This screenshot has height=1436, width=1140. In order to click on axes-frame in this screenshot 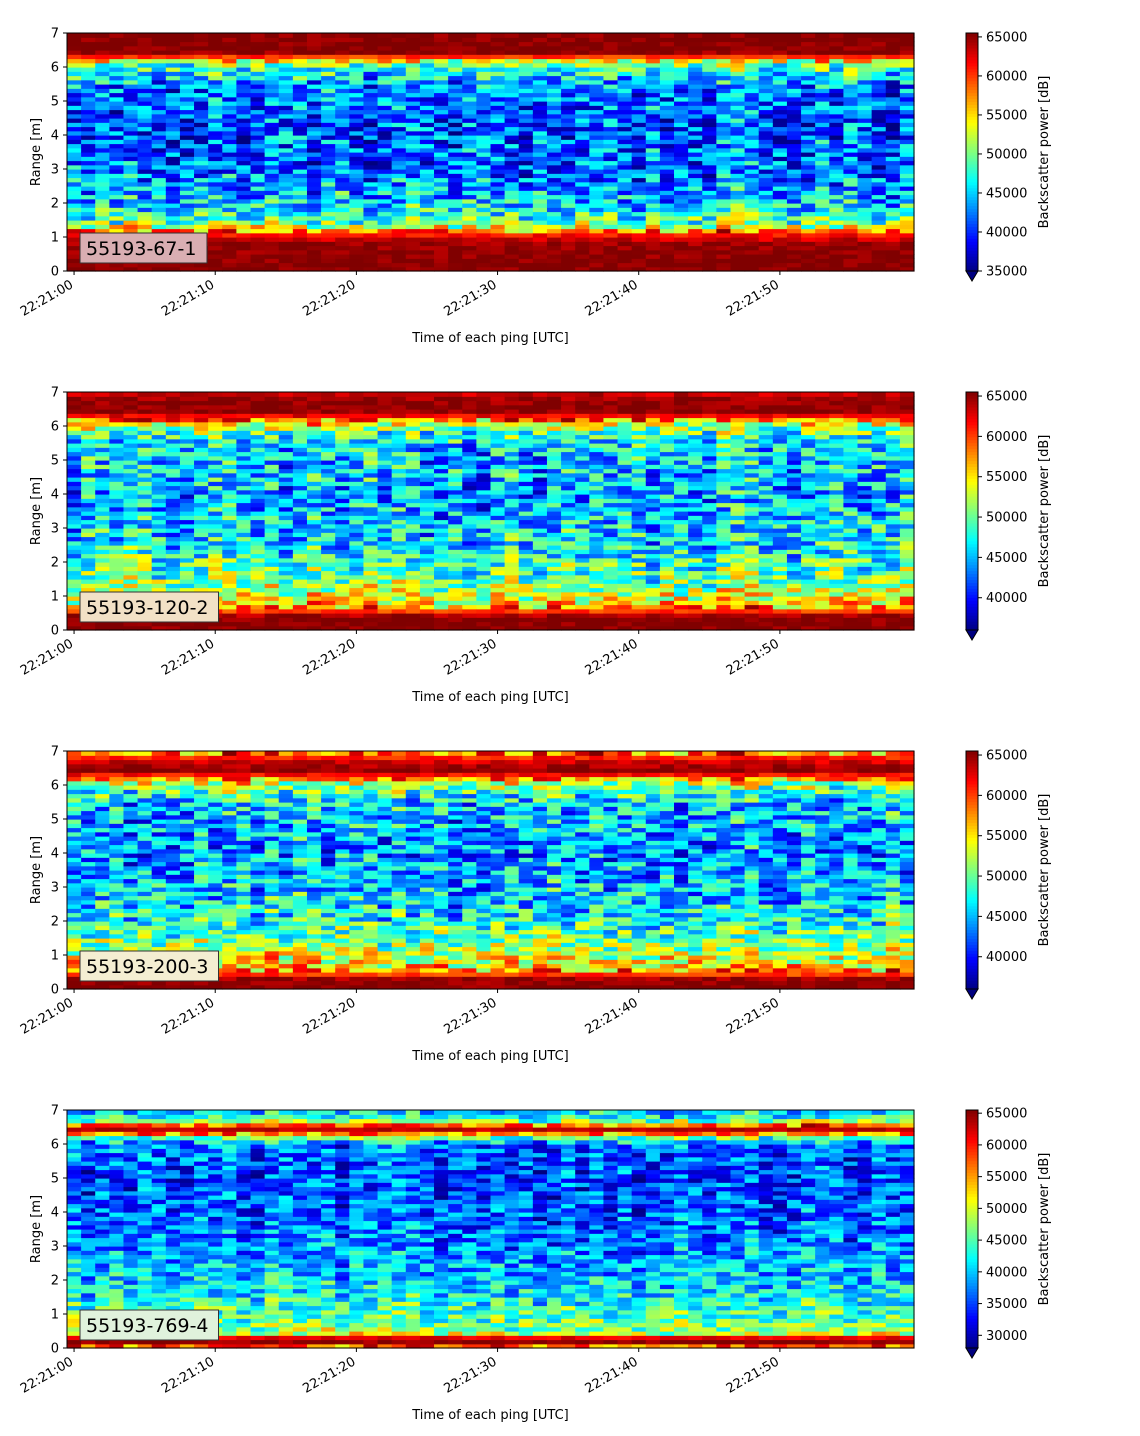, I will do `click(490, 152)`.